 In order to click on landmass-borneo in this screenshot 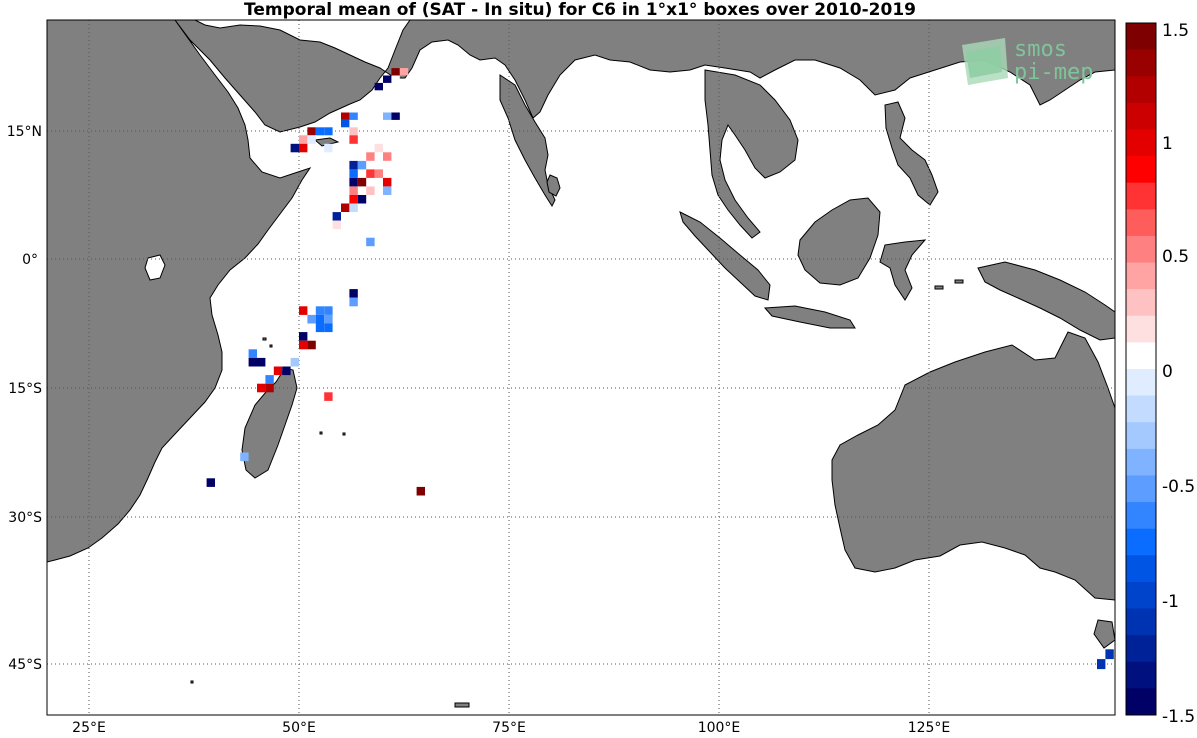, I will do `click(839, 241)`.